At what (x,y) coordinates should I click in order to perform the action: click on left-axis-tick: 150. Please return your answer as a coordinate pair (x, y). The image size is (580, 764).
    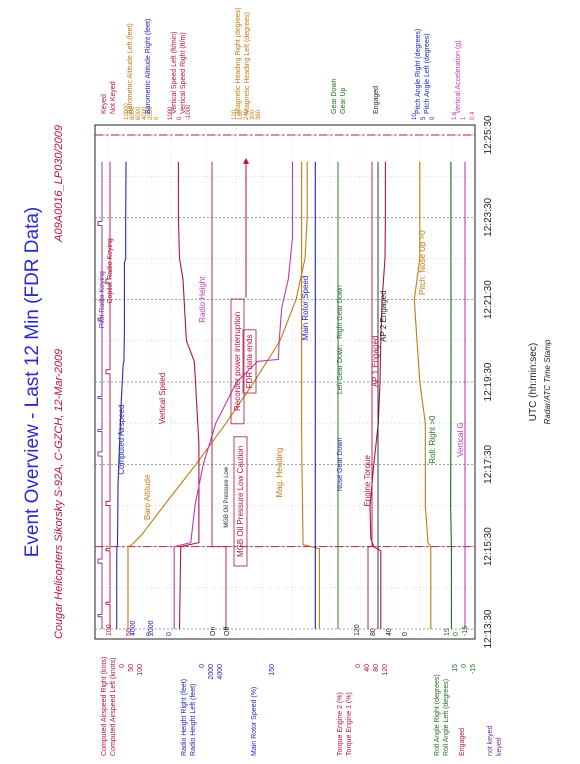
    Looking at the image, I should click on (272, 670).